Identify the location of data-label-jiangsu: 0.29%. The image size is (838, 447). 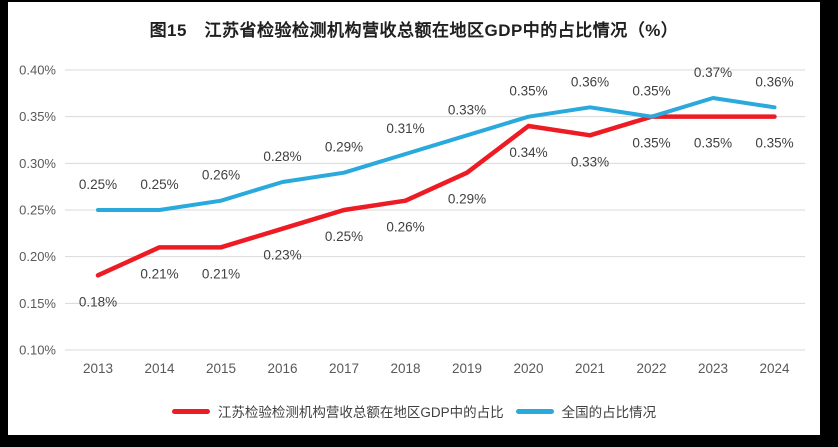
(467, 199).